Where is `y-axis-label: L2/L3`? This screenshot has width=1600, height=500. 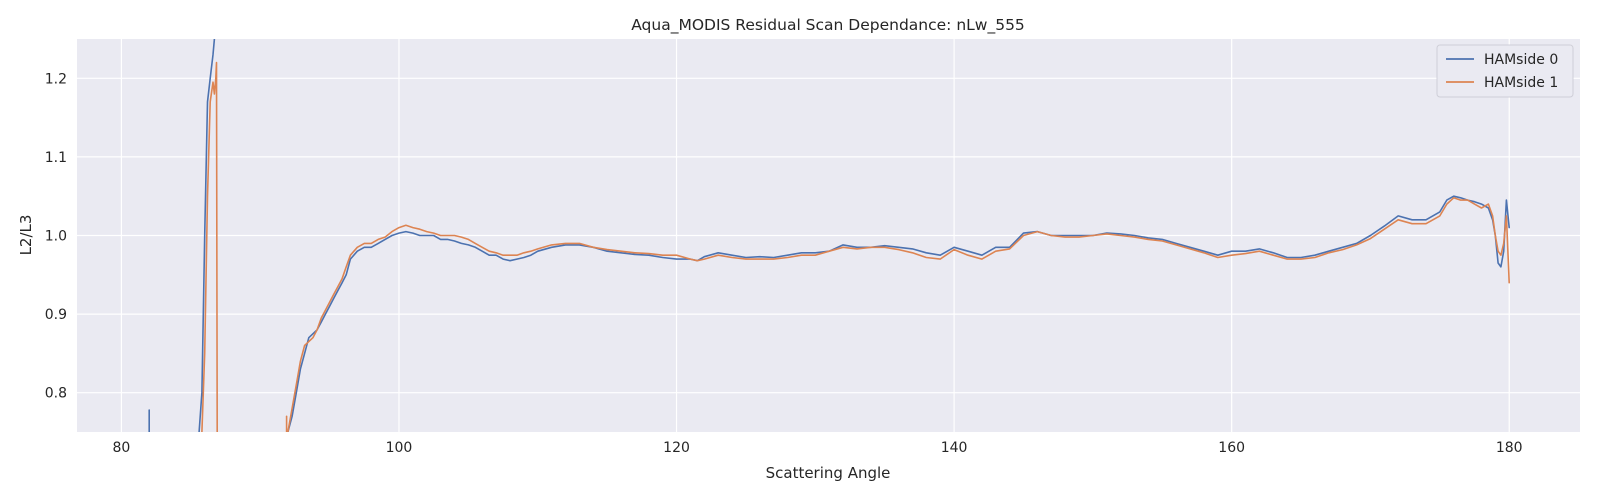 y-axis-label: L2/L3 is located at coordinates (26, 235).